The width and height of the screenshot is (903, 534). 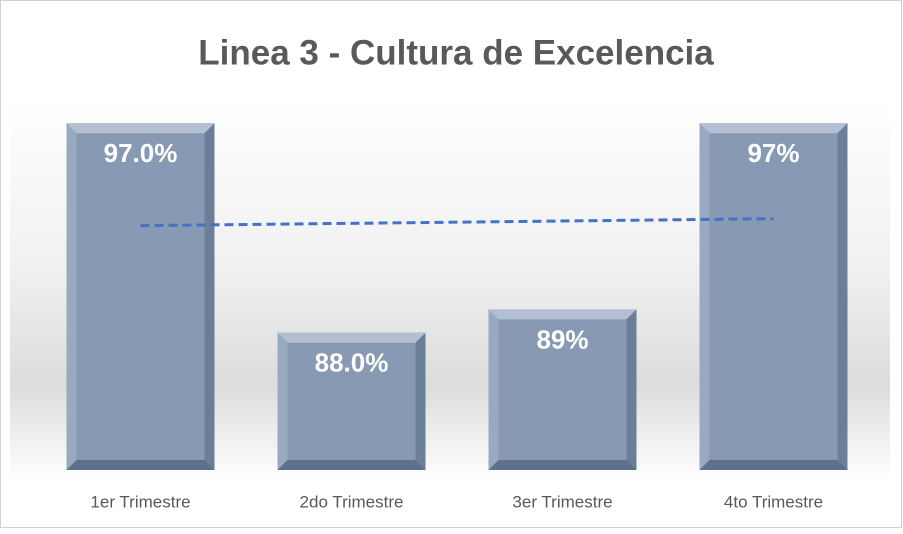 I want to click on data-label: 97.0%, so click(x=141, y=153).